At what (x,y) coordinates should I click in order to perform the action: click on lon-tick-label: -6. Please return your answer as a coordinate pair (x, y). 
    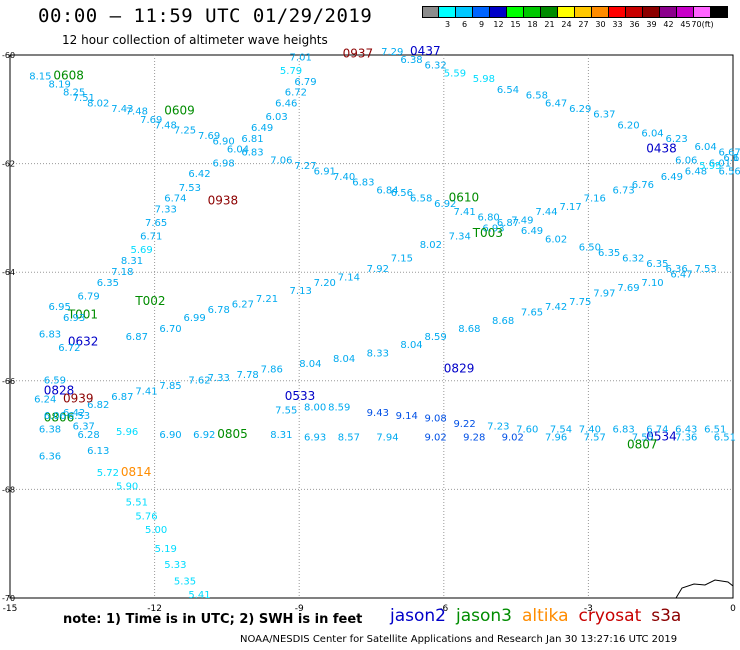
    Looking at the image, I should click on (443, 609).